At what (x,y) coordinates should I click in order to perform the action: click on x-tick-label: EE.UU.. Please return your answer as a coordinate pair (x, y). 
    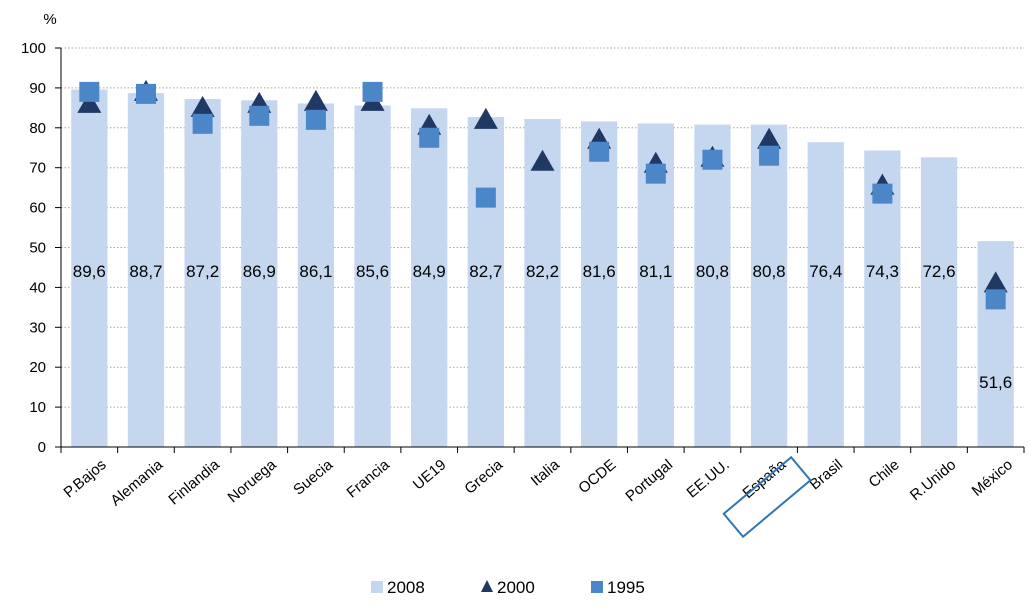
    Looking at the image, I should click on (707, 478).